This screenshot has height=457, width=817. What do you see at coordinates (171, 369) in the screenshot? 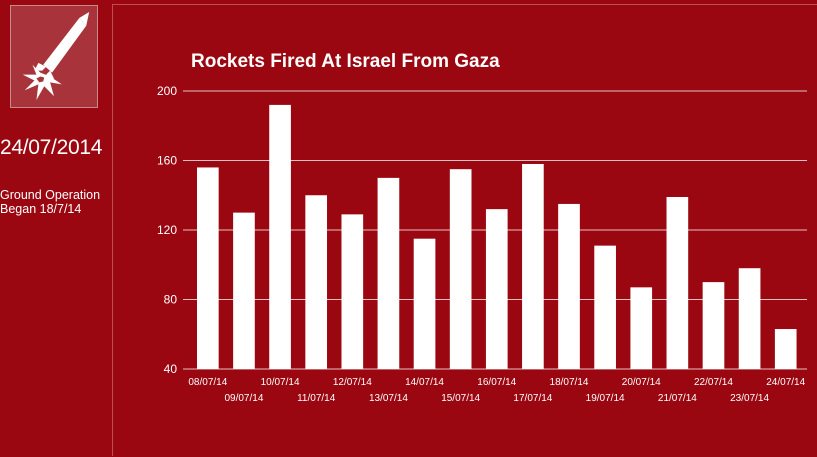
I see `y-tick-label: 40` at bounding box center [171, 369].